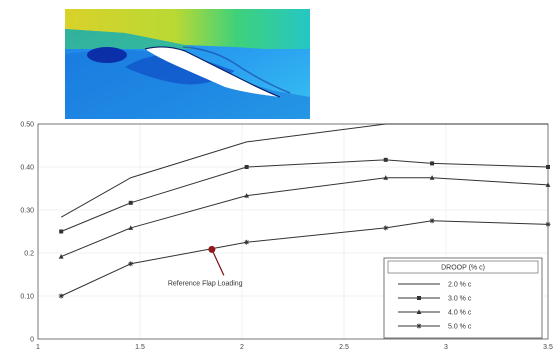  I want to click on legend-title: DROOP (% c), so click(463, 268).